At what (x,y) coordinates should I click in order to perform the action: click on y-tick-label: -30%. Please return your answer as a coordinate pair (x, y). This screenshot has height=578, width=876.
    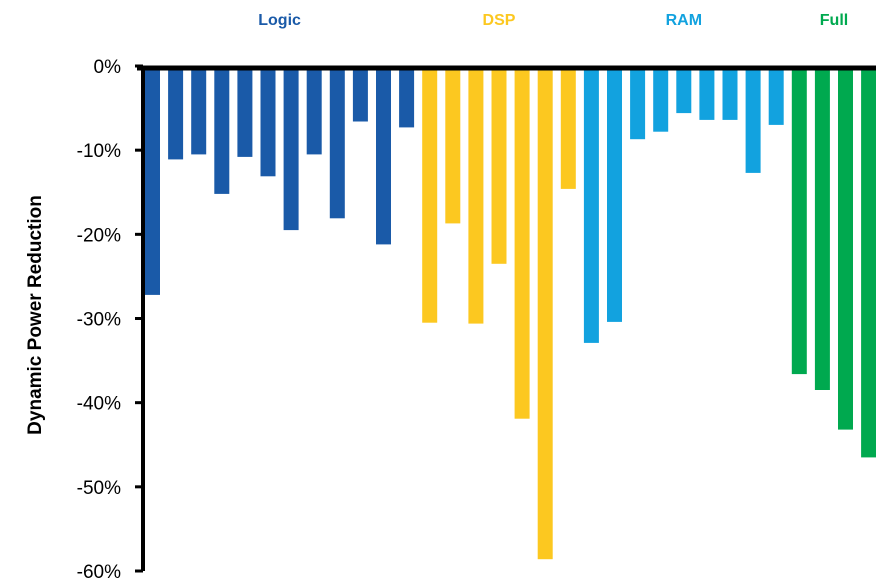
    Looking at the image, I should click on (99, 320).